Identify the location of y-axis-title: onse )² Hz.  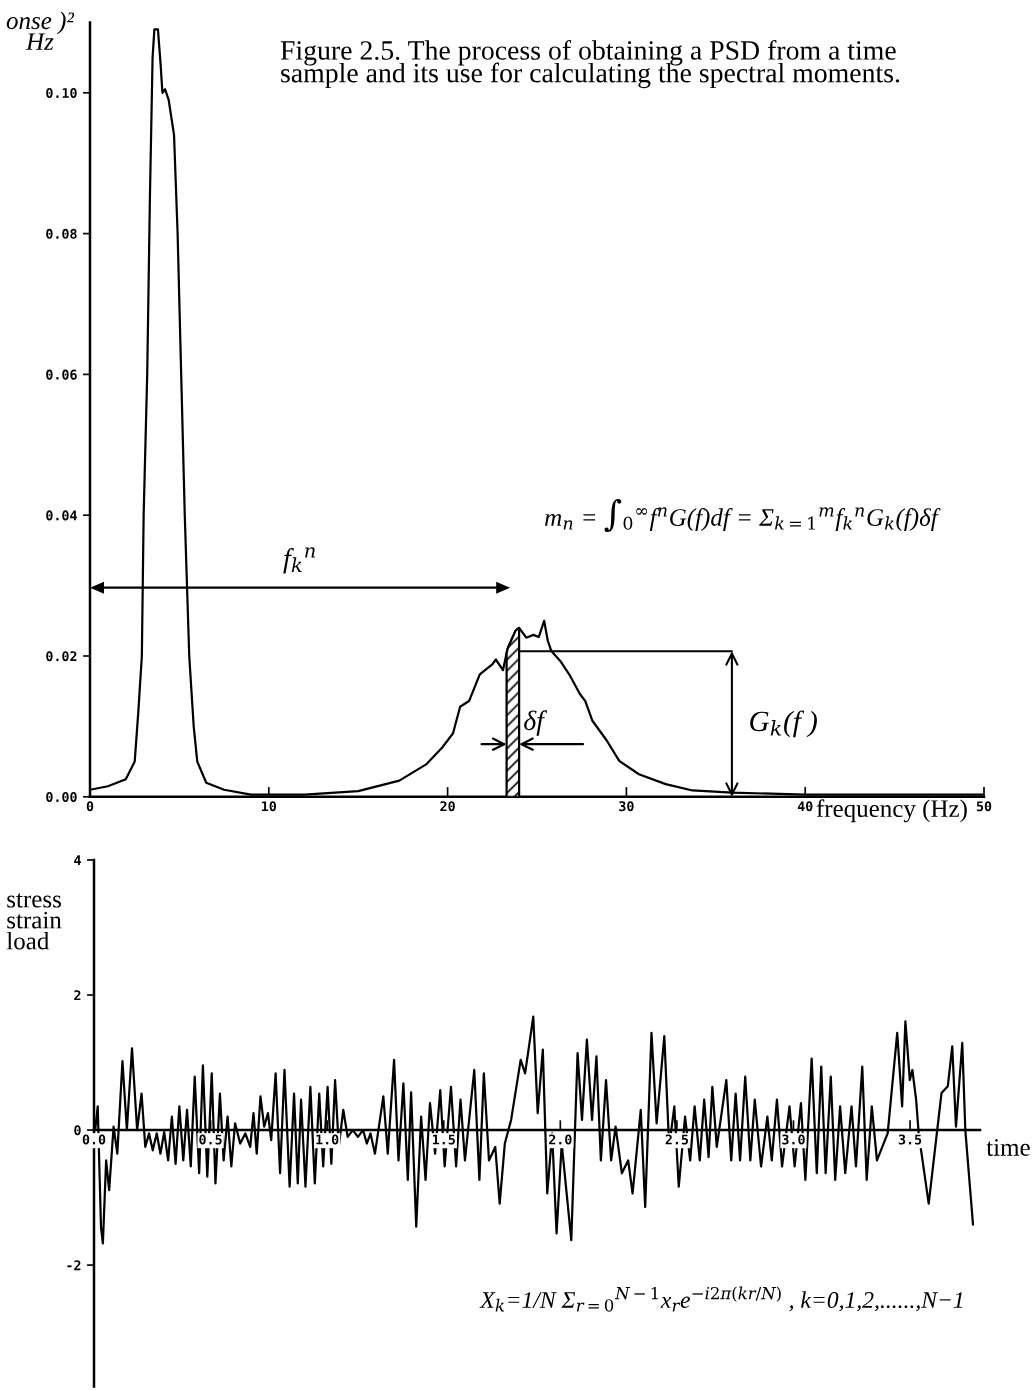
(40, 30).